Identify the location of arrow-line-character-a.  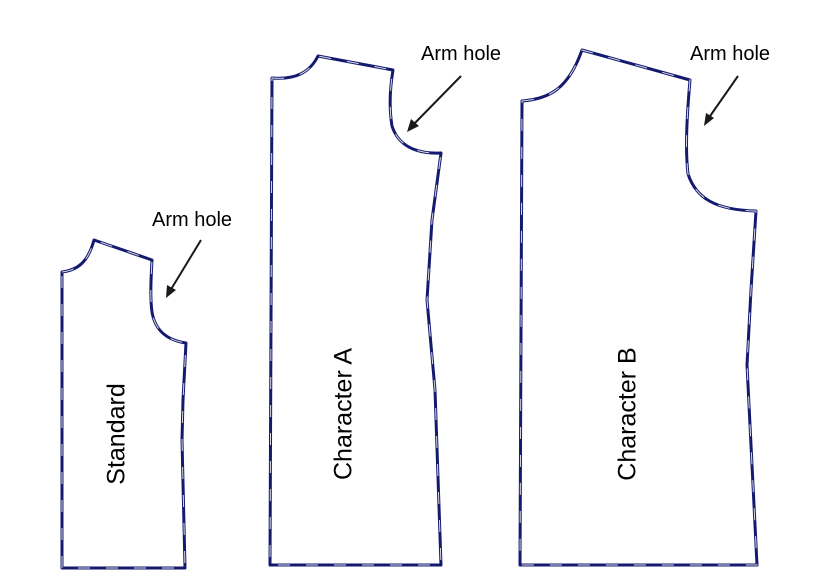
(436, 101).